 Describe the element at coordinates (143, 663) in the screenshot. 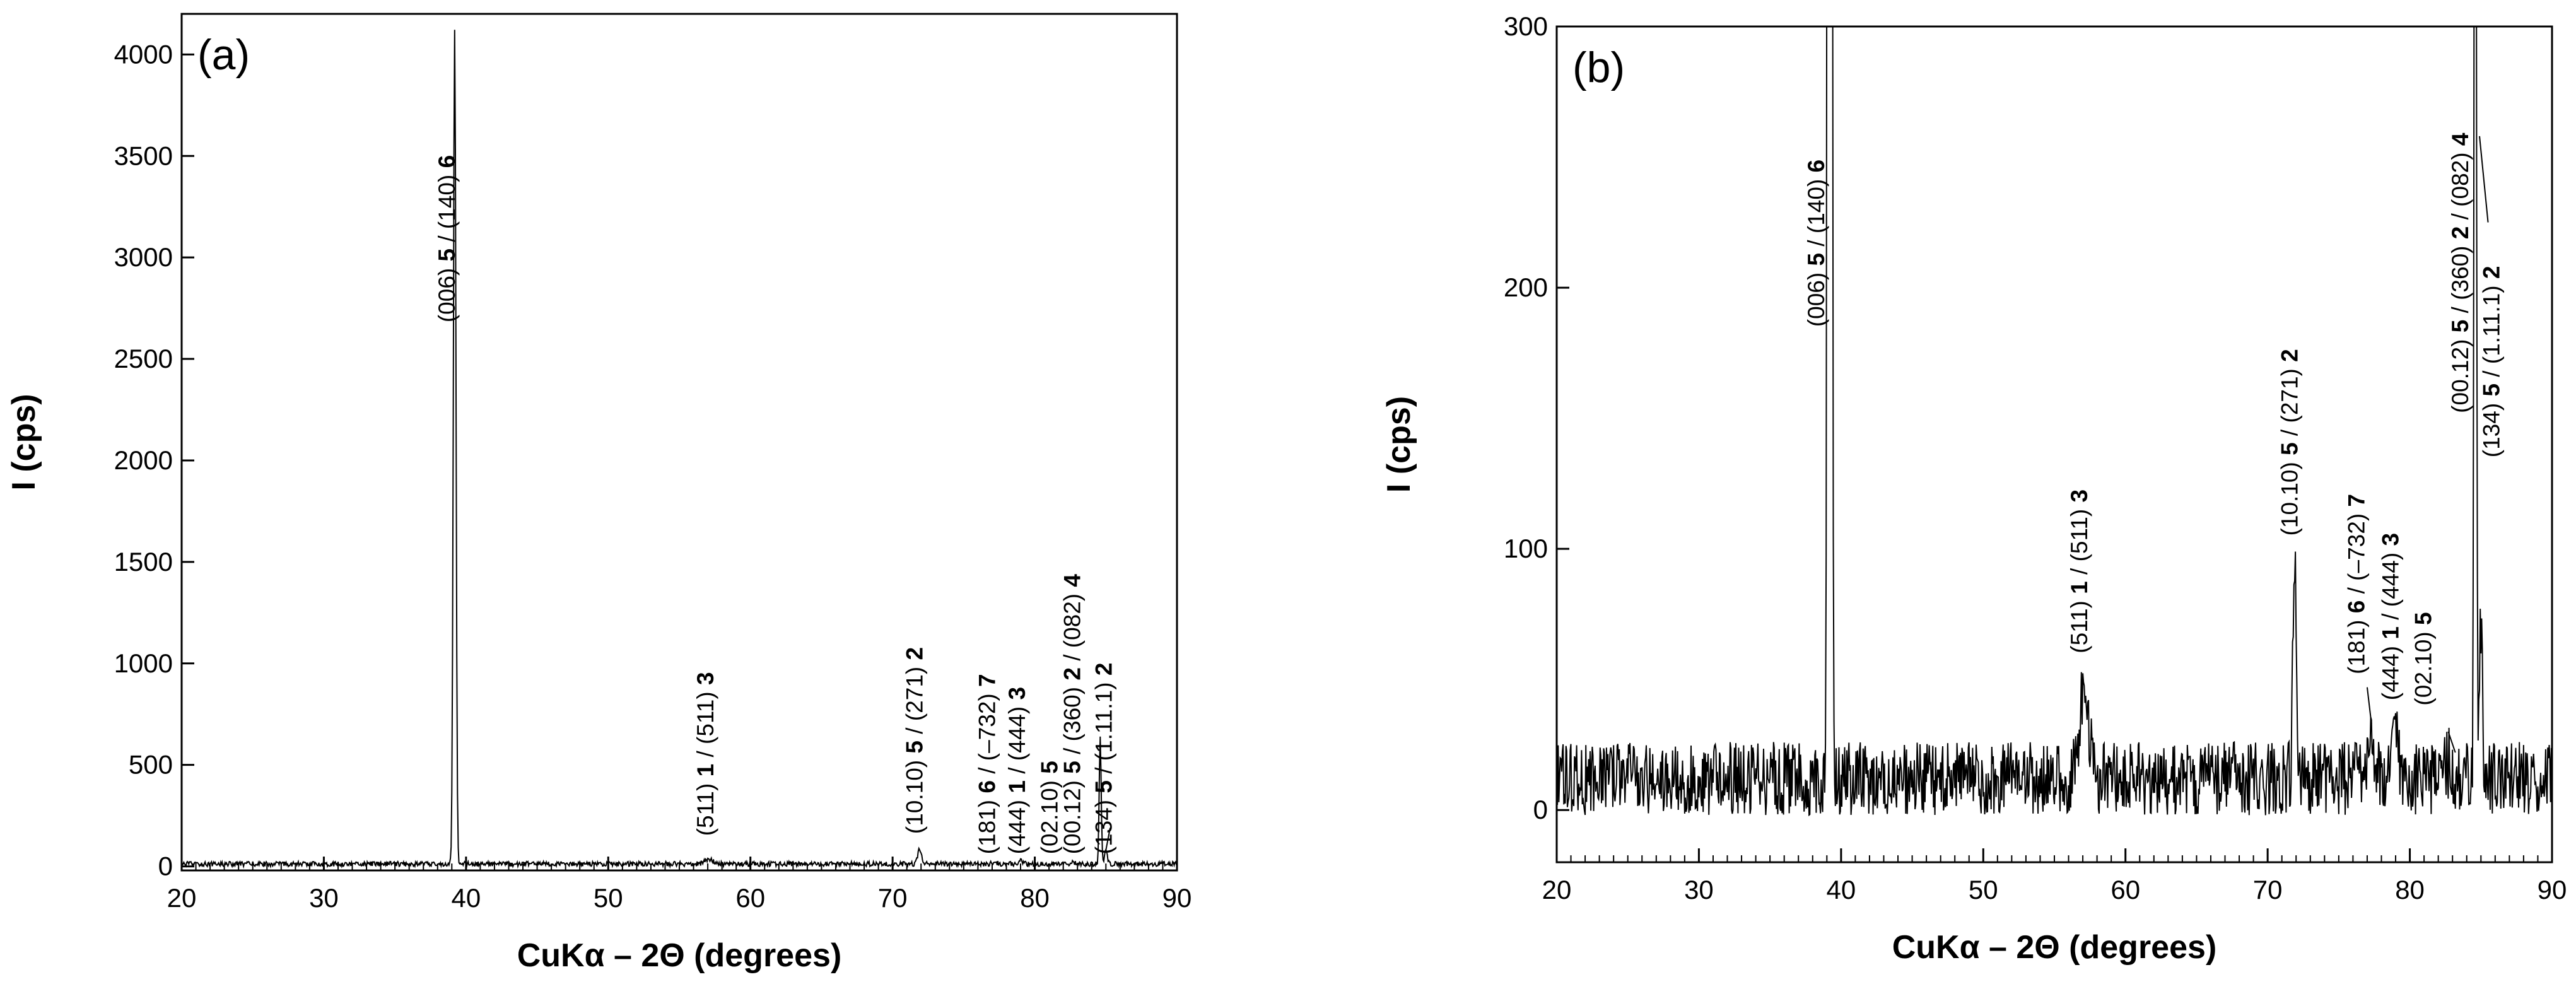

I see `y-tick-label: 1000` at that location.